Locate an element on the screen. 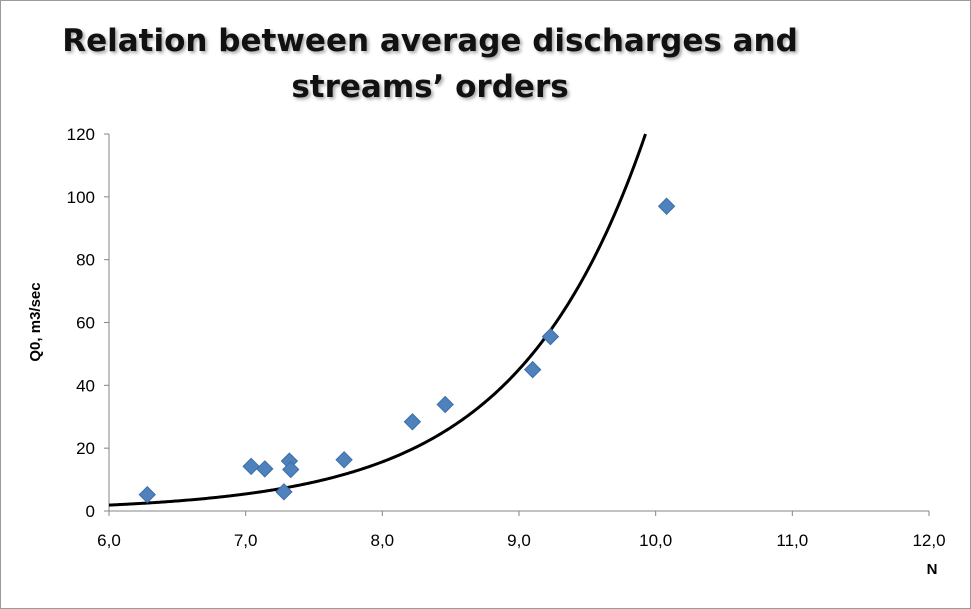  chart-title-line-1: Relation between average discharges and is located at coordinates (430, 41).